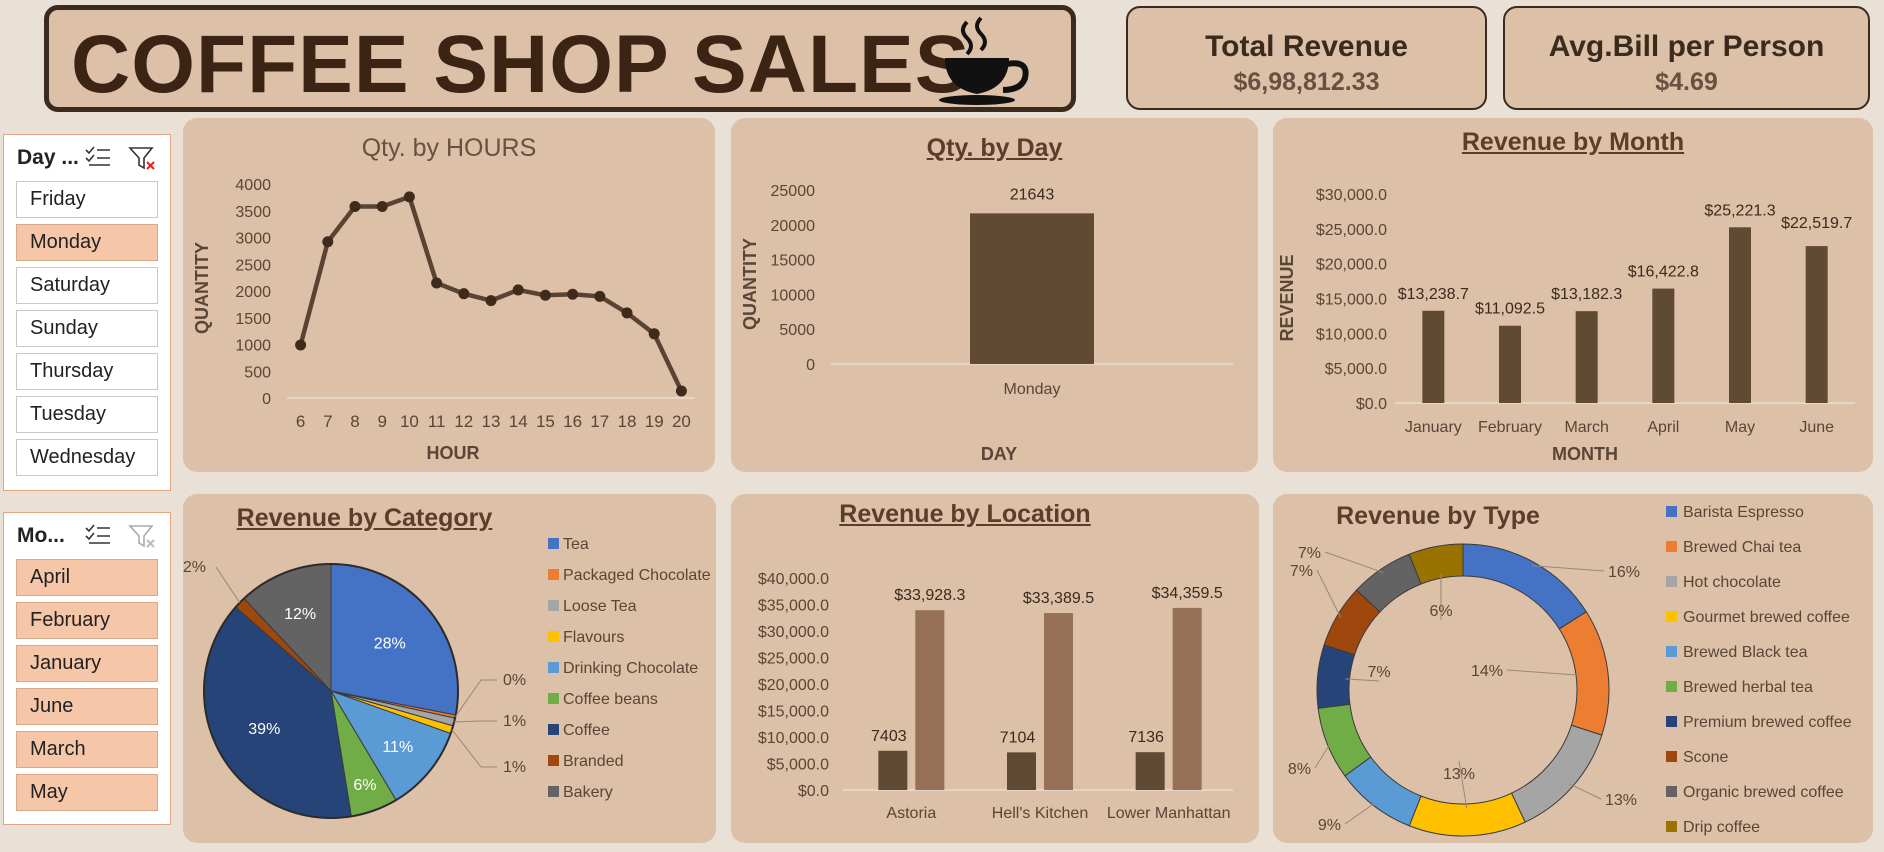 The image size is (1884, 852). What do you see at coordinates (409, 421) in the screenshot?
I see `x-tick-label: 10` at bounding box center [409, 421].